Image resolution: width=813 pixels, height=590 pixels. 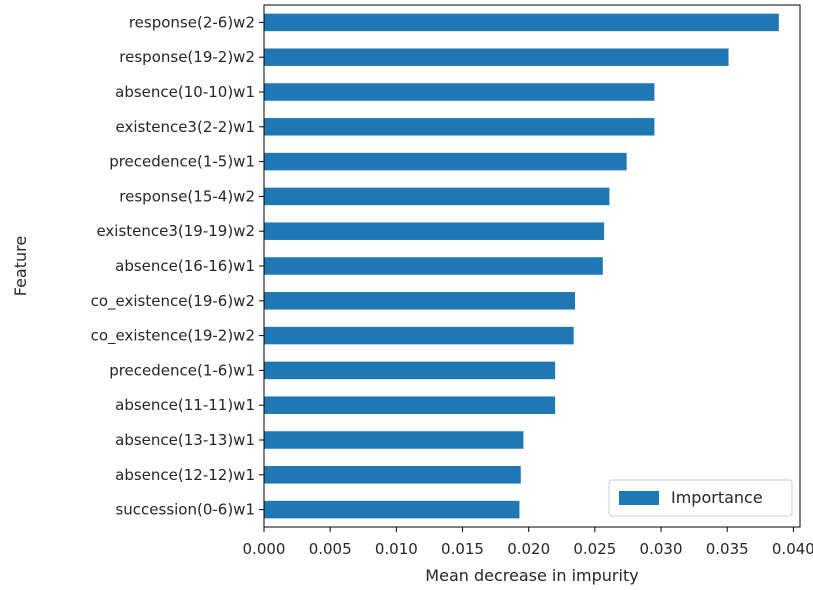 I want to click on y-tick-label: absence(10-10)w1, so click(x=185, y=92).